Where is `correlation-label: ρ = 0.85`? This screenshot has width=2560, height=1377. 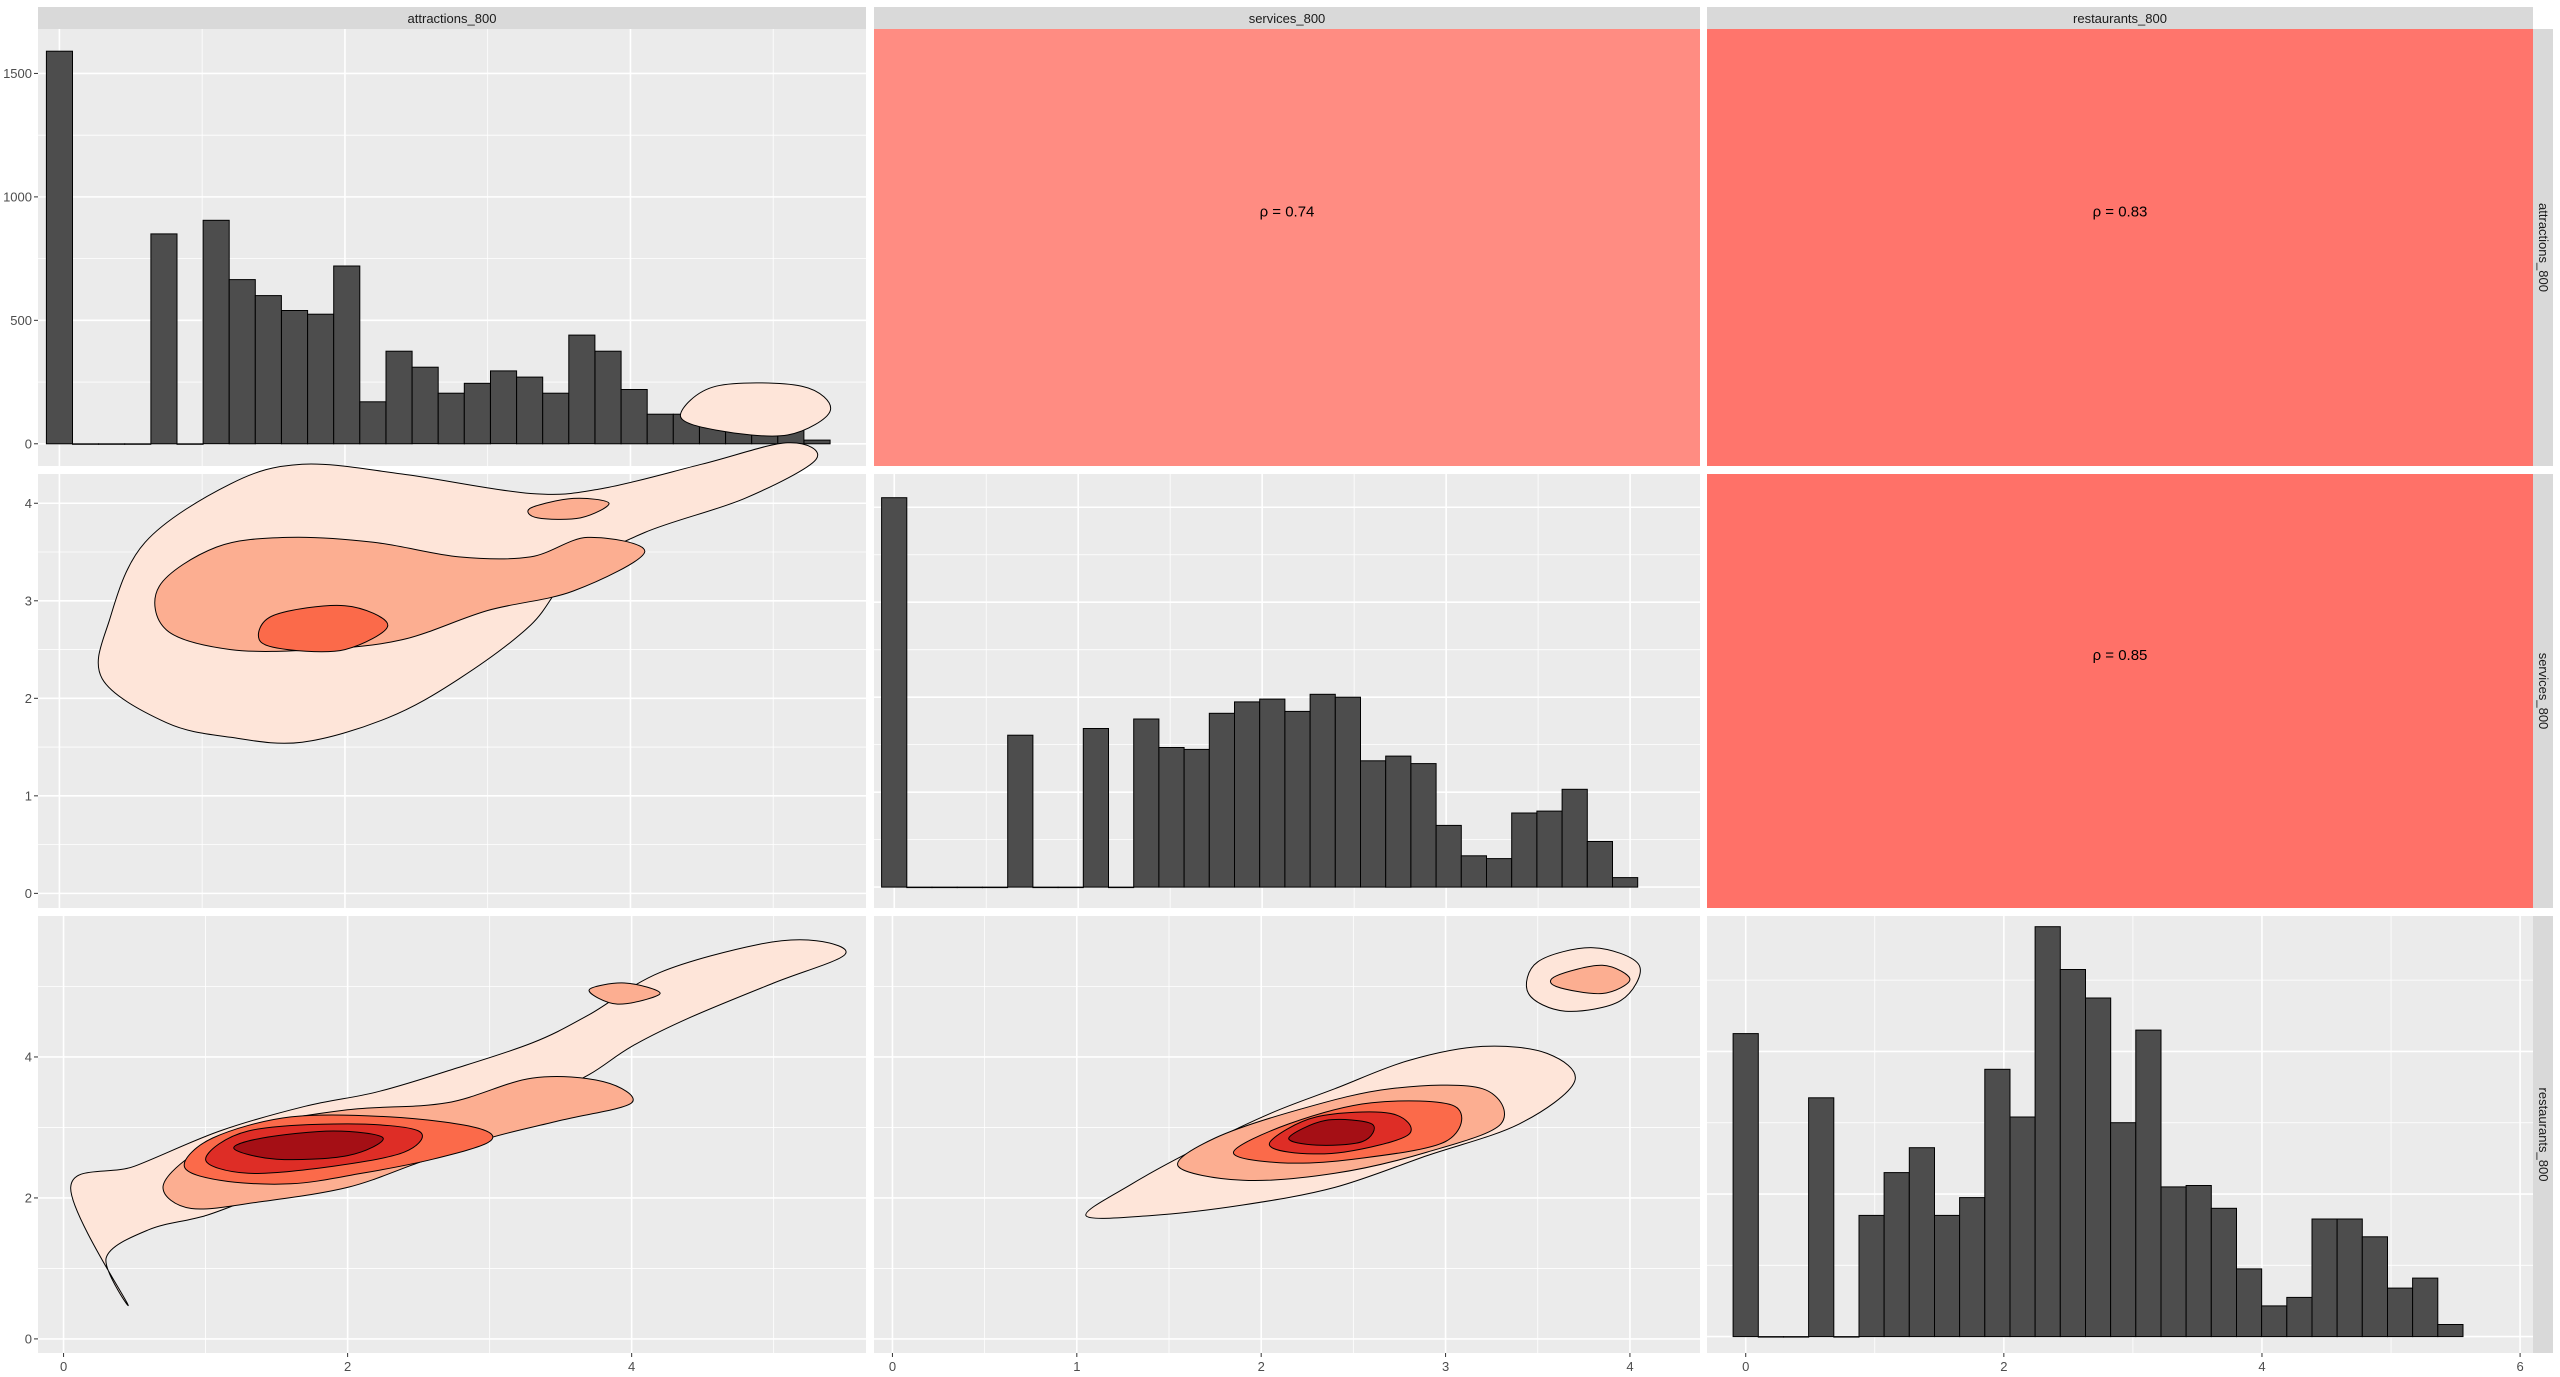
correlation-label: ρ = 0.85 is located at coordinates (2120, 655).